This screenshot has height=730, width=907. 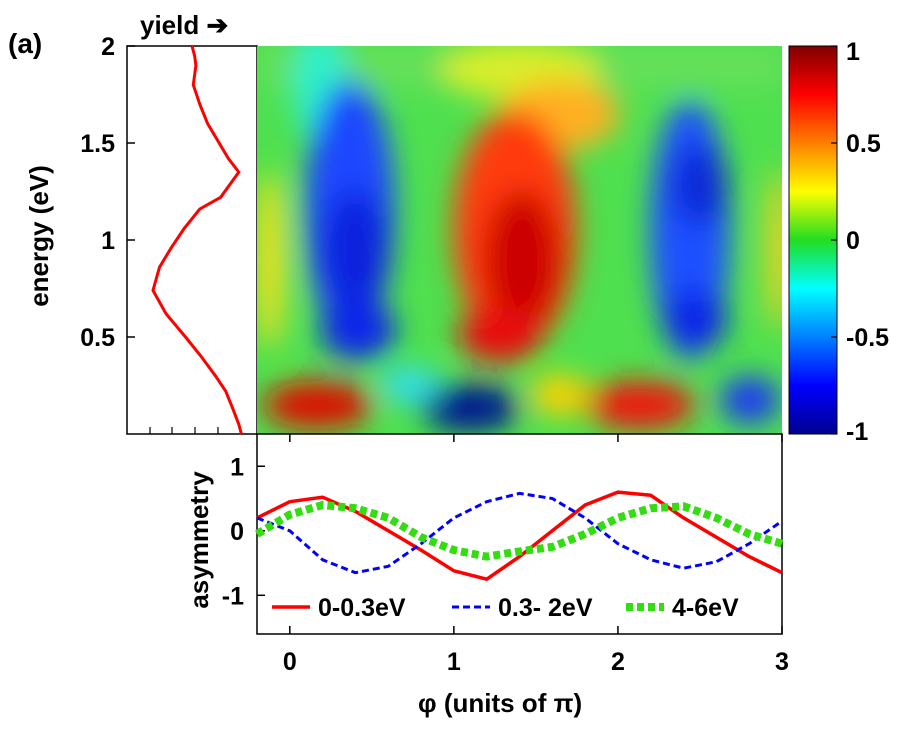 I want to click on yield-label-text: yield, so click(x=170, y=25).